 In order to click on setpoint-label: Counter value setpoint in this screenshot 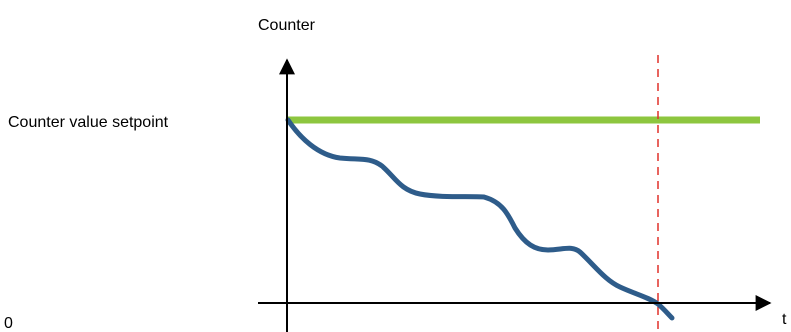, I will do `click(88, 122)`.